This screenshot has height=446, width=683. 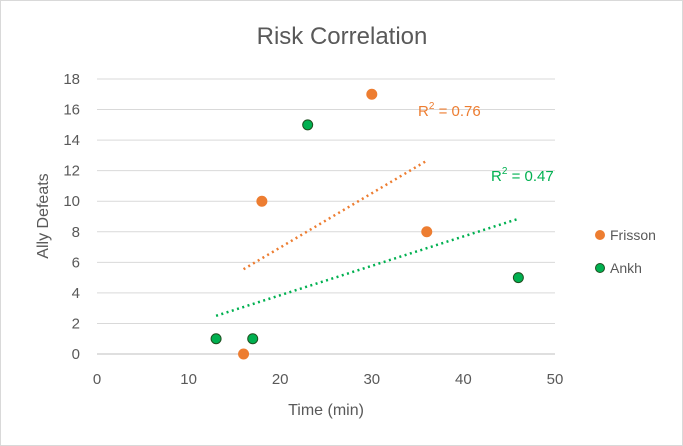 What do you see at coordinates (76, 323) in the screenshot?
I see `y-tick-label: 2` at bounding box center [76, 323].